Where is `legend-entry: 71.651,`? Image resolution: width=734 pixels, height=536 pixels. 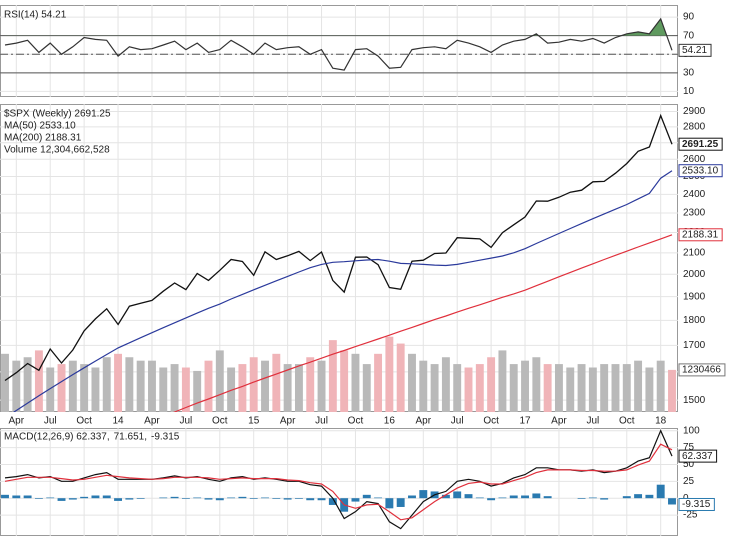
legend-entry: 71.651, is located at coordinates (130, 437).